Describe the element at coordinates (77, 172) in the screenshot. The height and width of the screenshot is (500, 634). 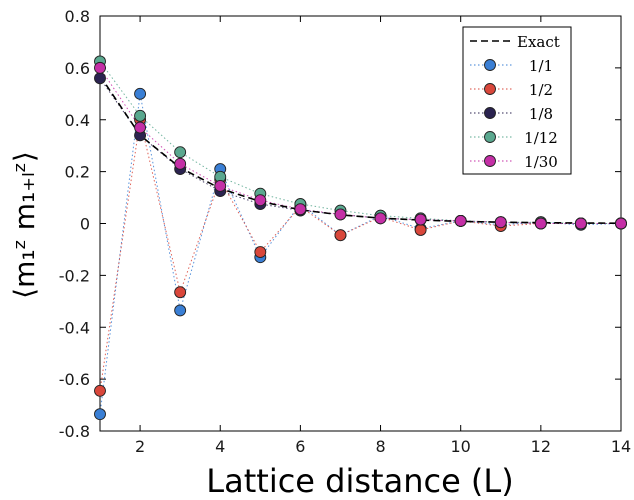
I see `y-tick-label: 0.2` at that location.